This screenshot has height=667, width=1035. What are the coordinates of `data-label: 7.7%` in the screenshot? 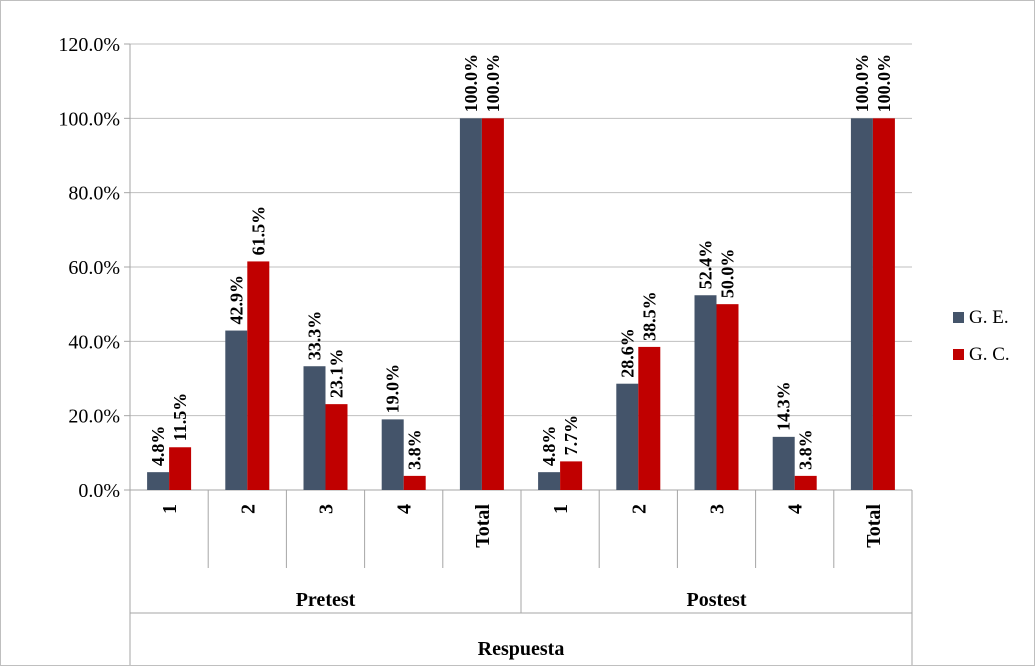 It's located at (571, 435).